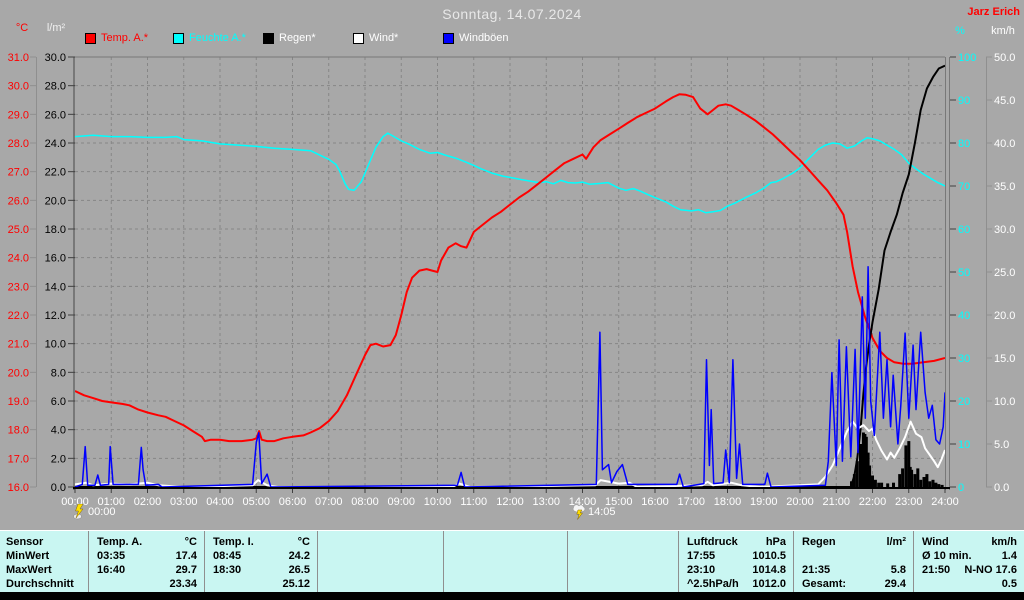 Image resolution: width=1024 pixels, height=600 pixels. Describe the element at coordinates (473, 502) in the screenshot. I see `x-axis-tick-label: 11:00` at that location.